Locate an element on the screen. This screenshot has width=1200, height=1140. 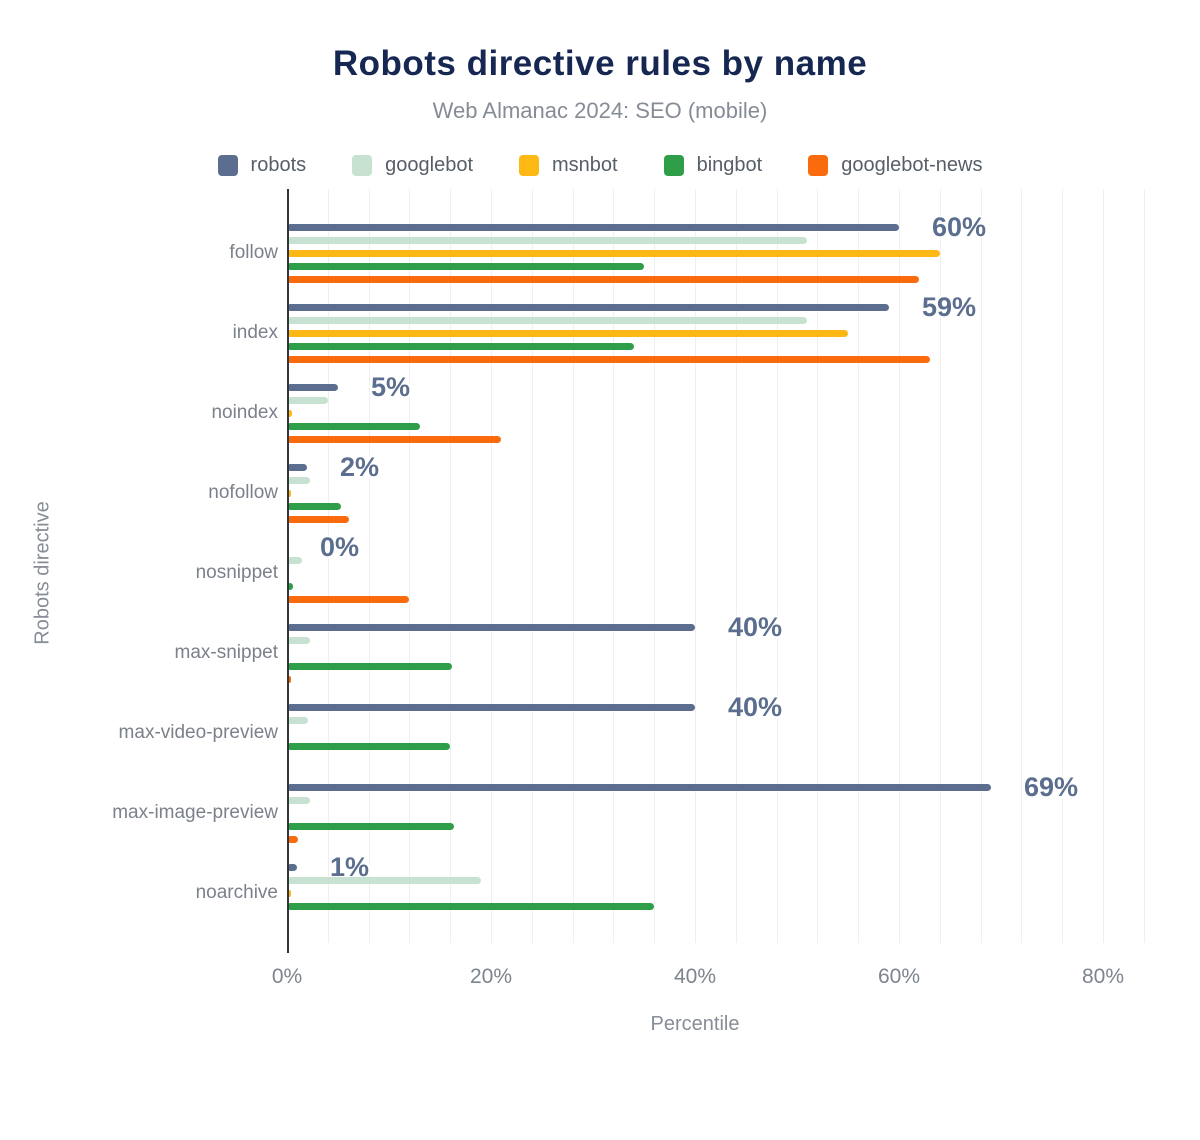
bar-bingbot-noindex is located at coordinates (353, 426).